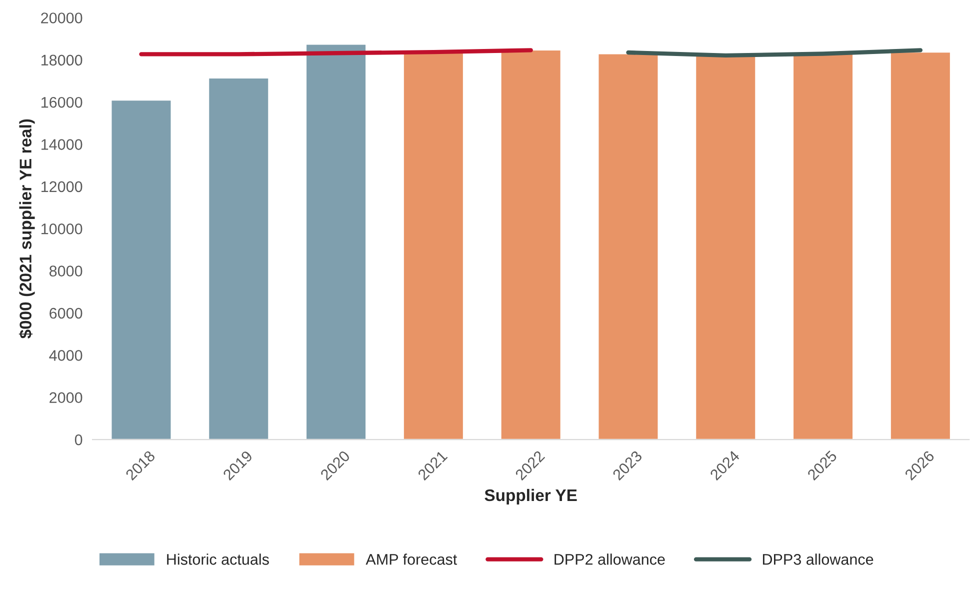 Image resolution: width=974 pixels, height=590 pixels. Describe the element at coordinates (218, 559) in the screenshot. I see `legend-label: Historic actuals` at that location.